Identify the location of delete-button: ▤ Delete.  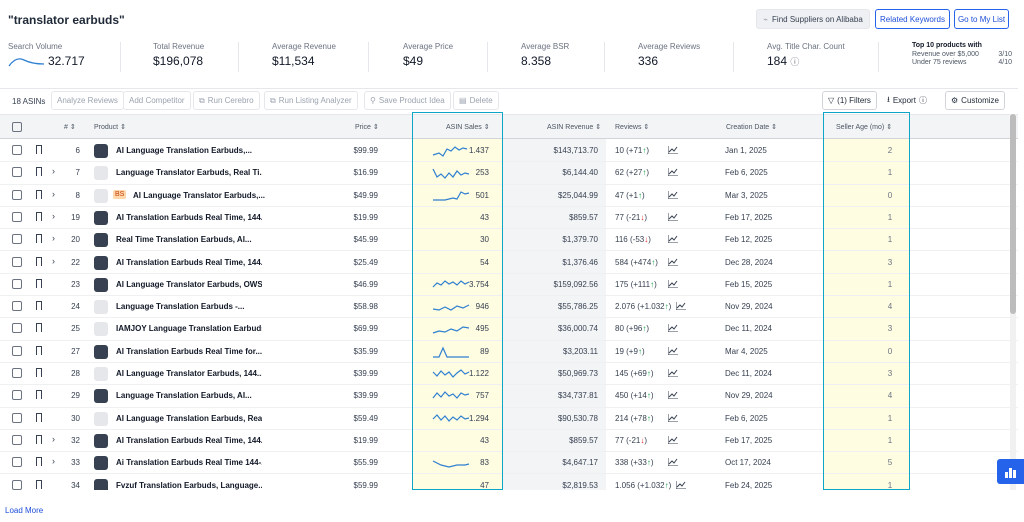
(476, 100).